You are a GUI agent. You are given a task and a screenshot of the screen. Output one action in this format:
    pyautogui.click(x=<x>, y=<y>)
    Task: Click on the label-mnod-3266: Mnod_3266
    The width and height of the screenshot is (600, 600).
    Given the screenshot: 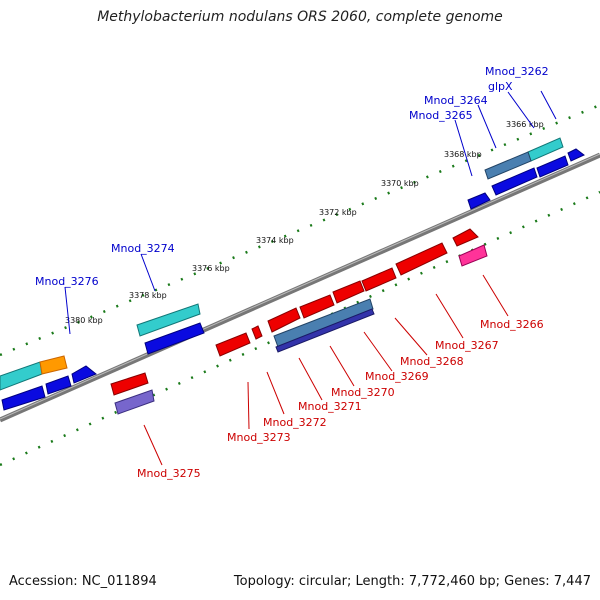 What is the action you would take?
    pyautogui.click(x=512, y=324)
    